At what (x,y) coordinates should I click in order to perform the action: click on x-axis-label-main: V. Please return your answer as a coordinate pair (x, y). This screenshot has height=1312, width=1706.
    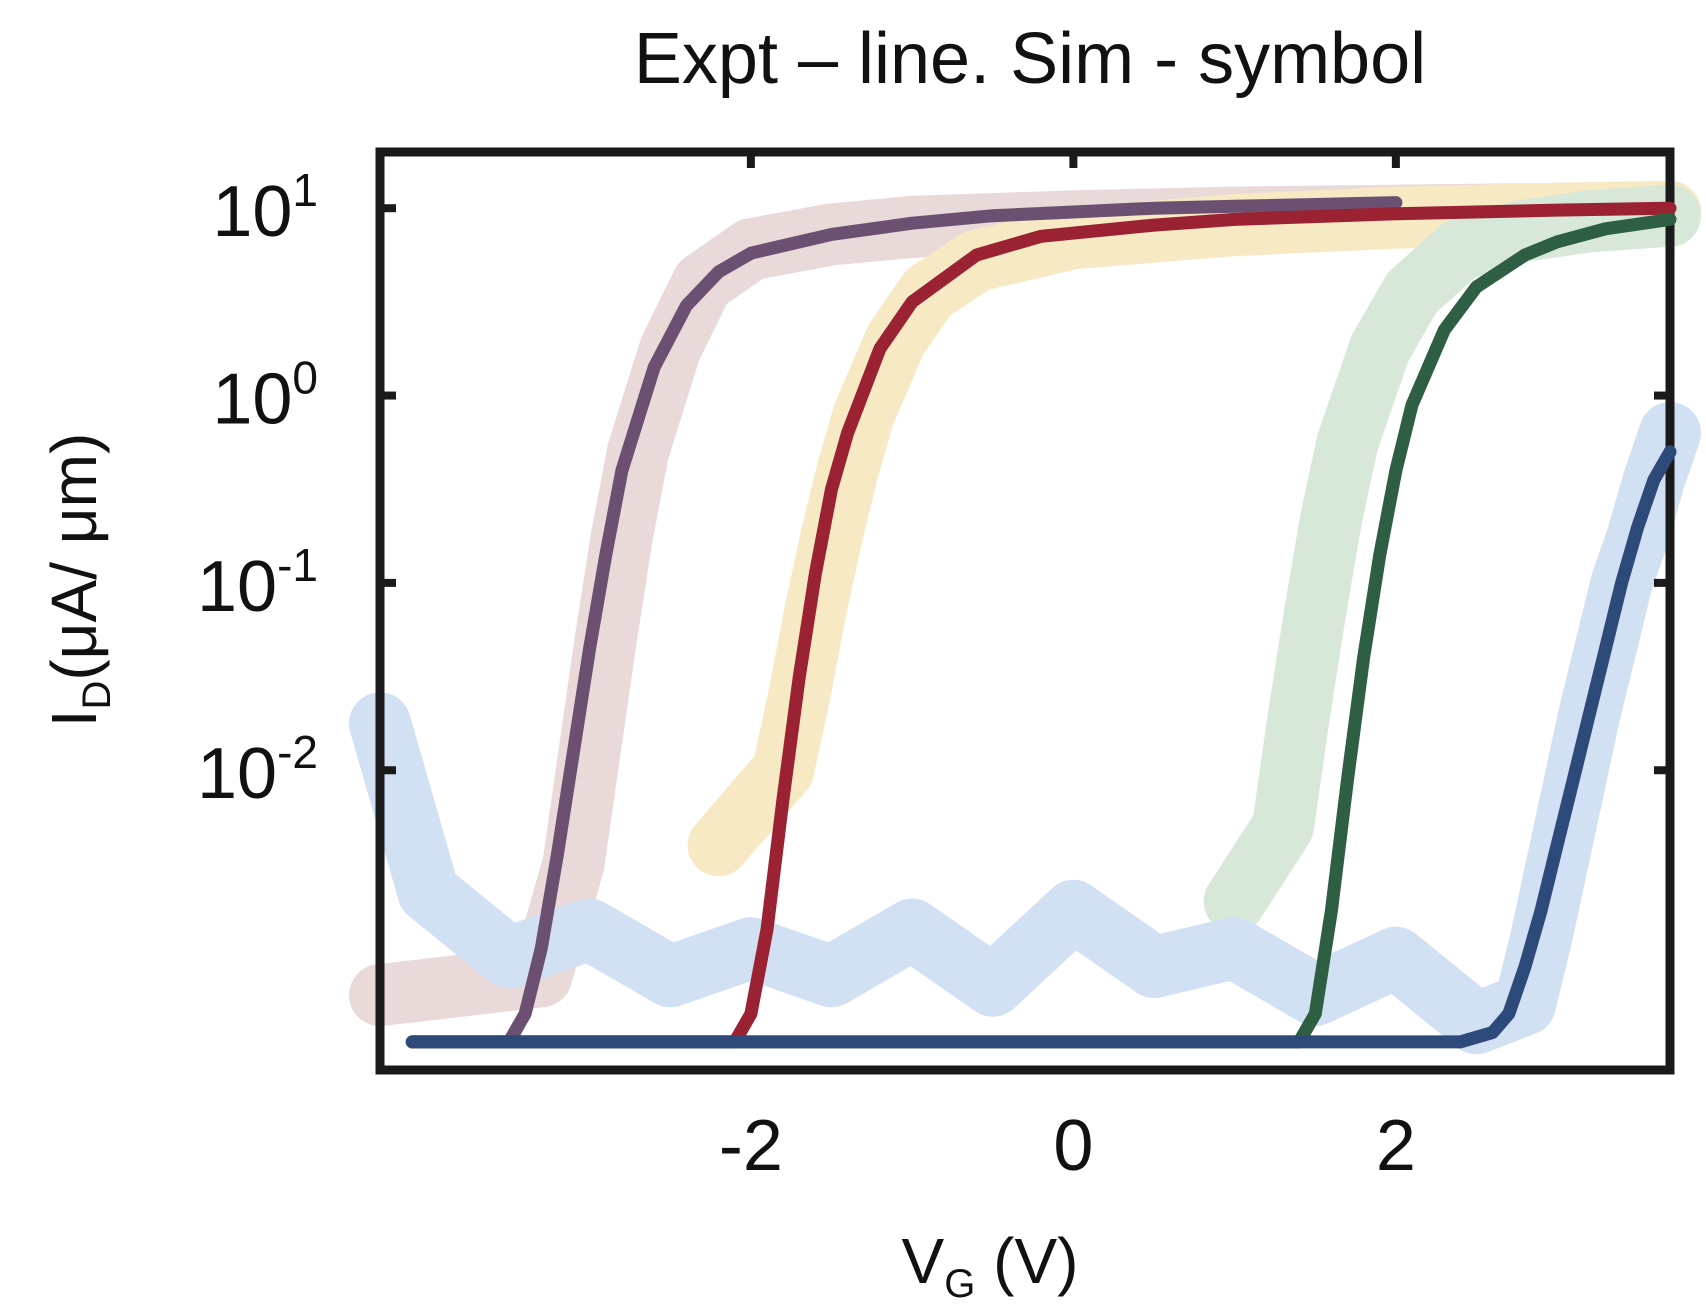
    Looking at the image, I should click on (923, 1261).